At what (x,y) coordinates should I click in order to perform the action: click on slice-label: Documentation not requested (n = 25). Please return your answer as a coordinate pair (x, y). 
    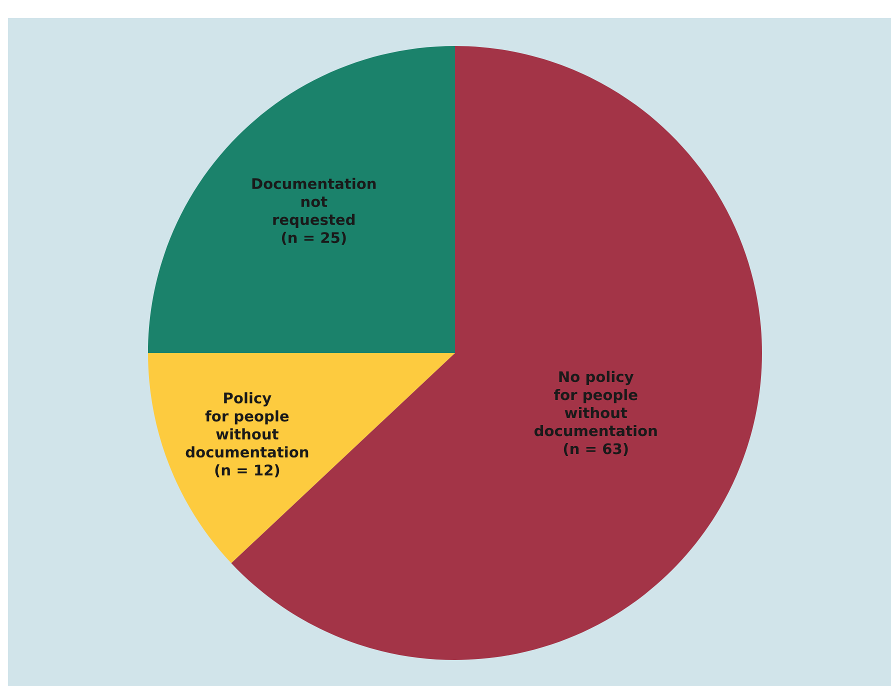
    Looking at the image, I should click on (314, 211).